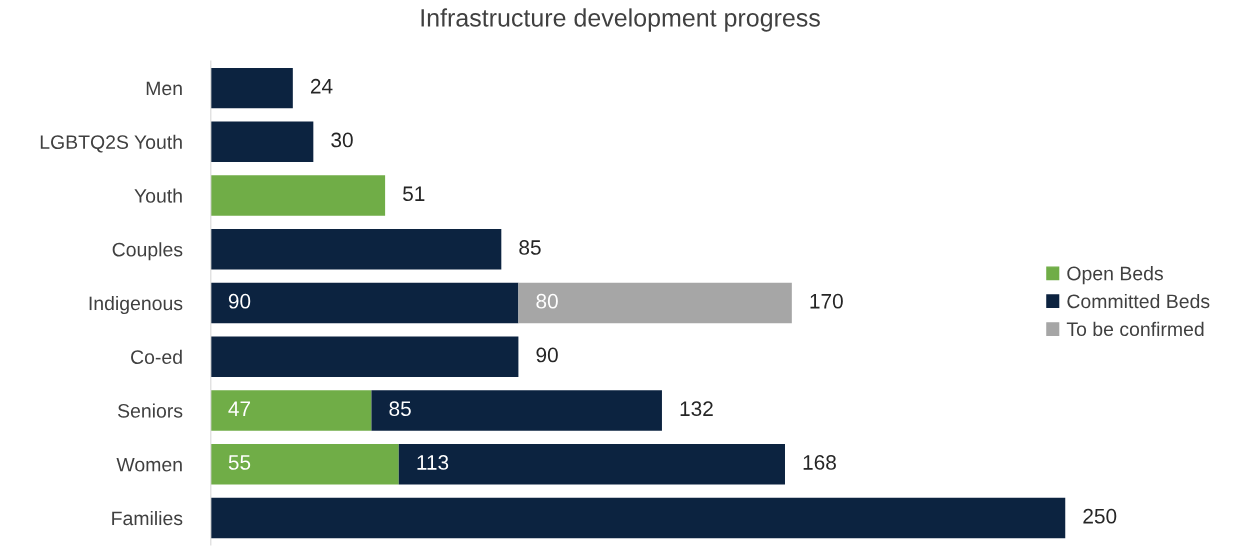  Describe the element at coordinates (400, 409) in the screenshot. I see `data-label: 85` at that location.